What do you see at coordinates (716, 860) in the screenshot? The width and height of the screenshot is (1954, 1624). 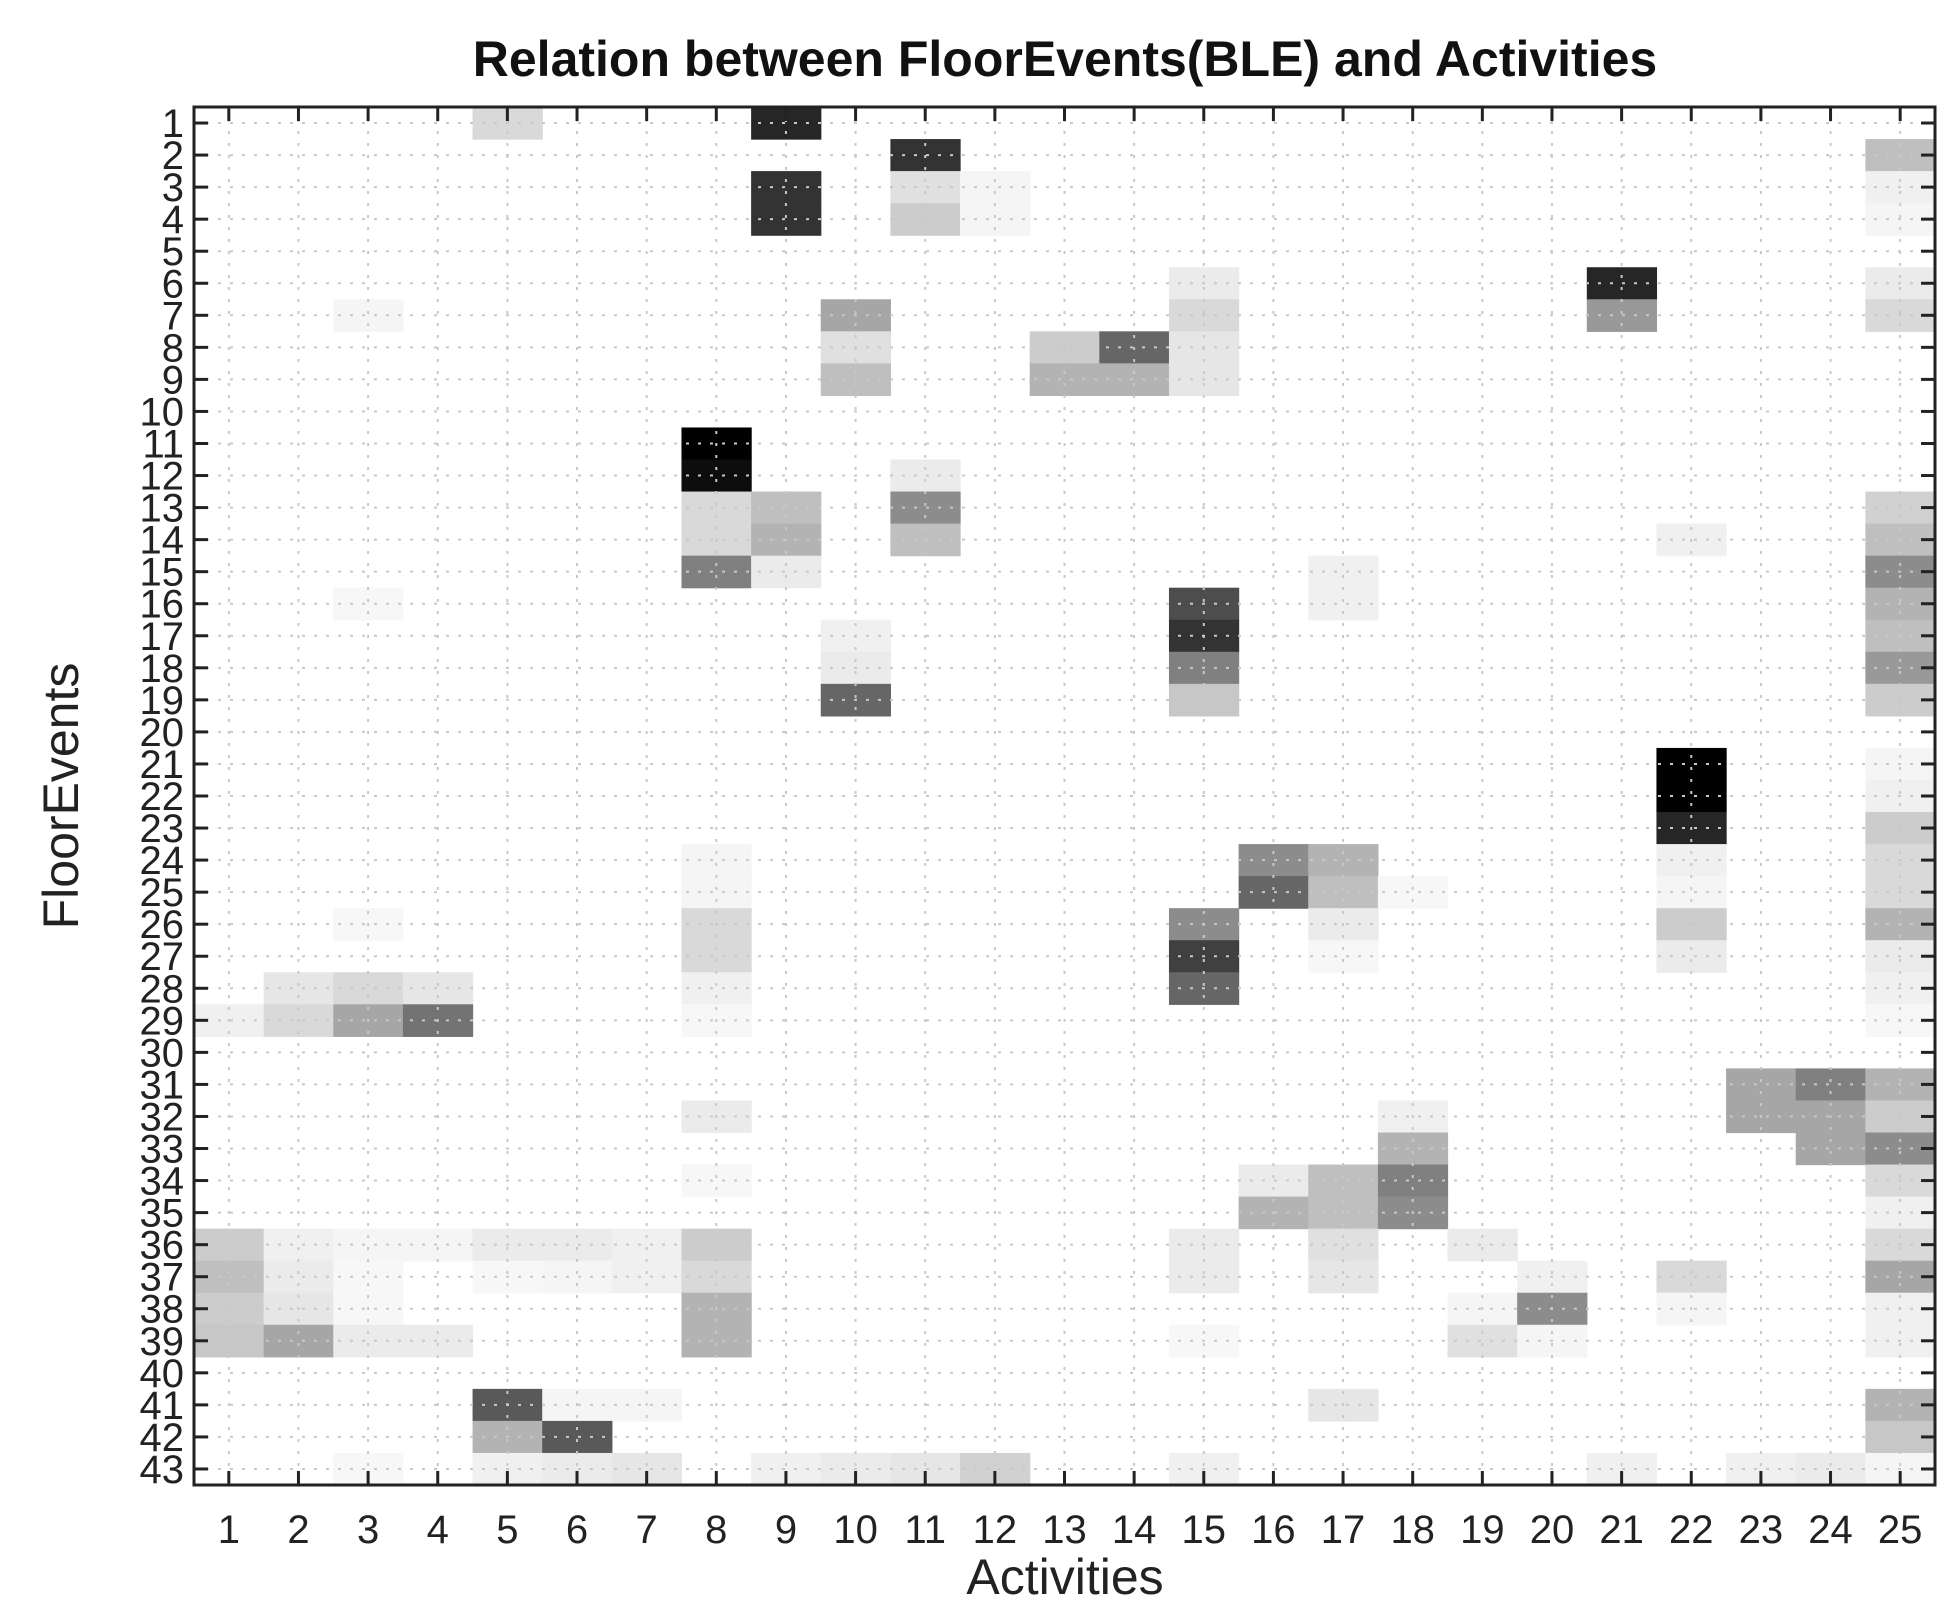 I see `heatmap-cell-r24-c8` at bounding box center [716, 860].